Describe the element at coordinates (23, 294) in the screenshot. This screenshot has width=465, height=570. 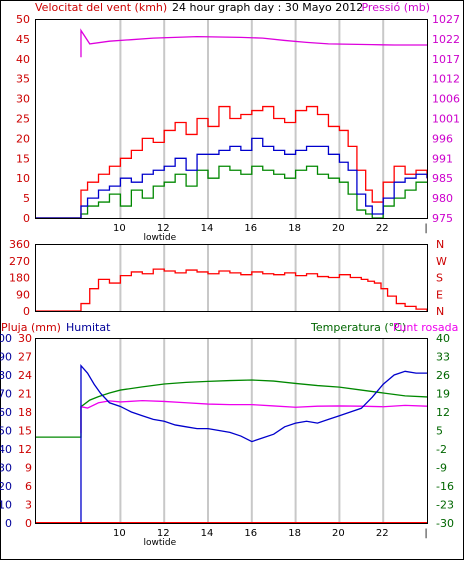
I see `direction-y-tick: 90` at that location.